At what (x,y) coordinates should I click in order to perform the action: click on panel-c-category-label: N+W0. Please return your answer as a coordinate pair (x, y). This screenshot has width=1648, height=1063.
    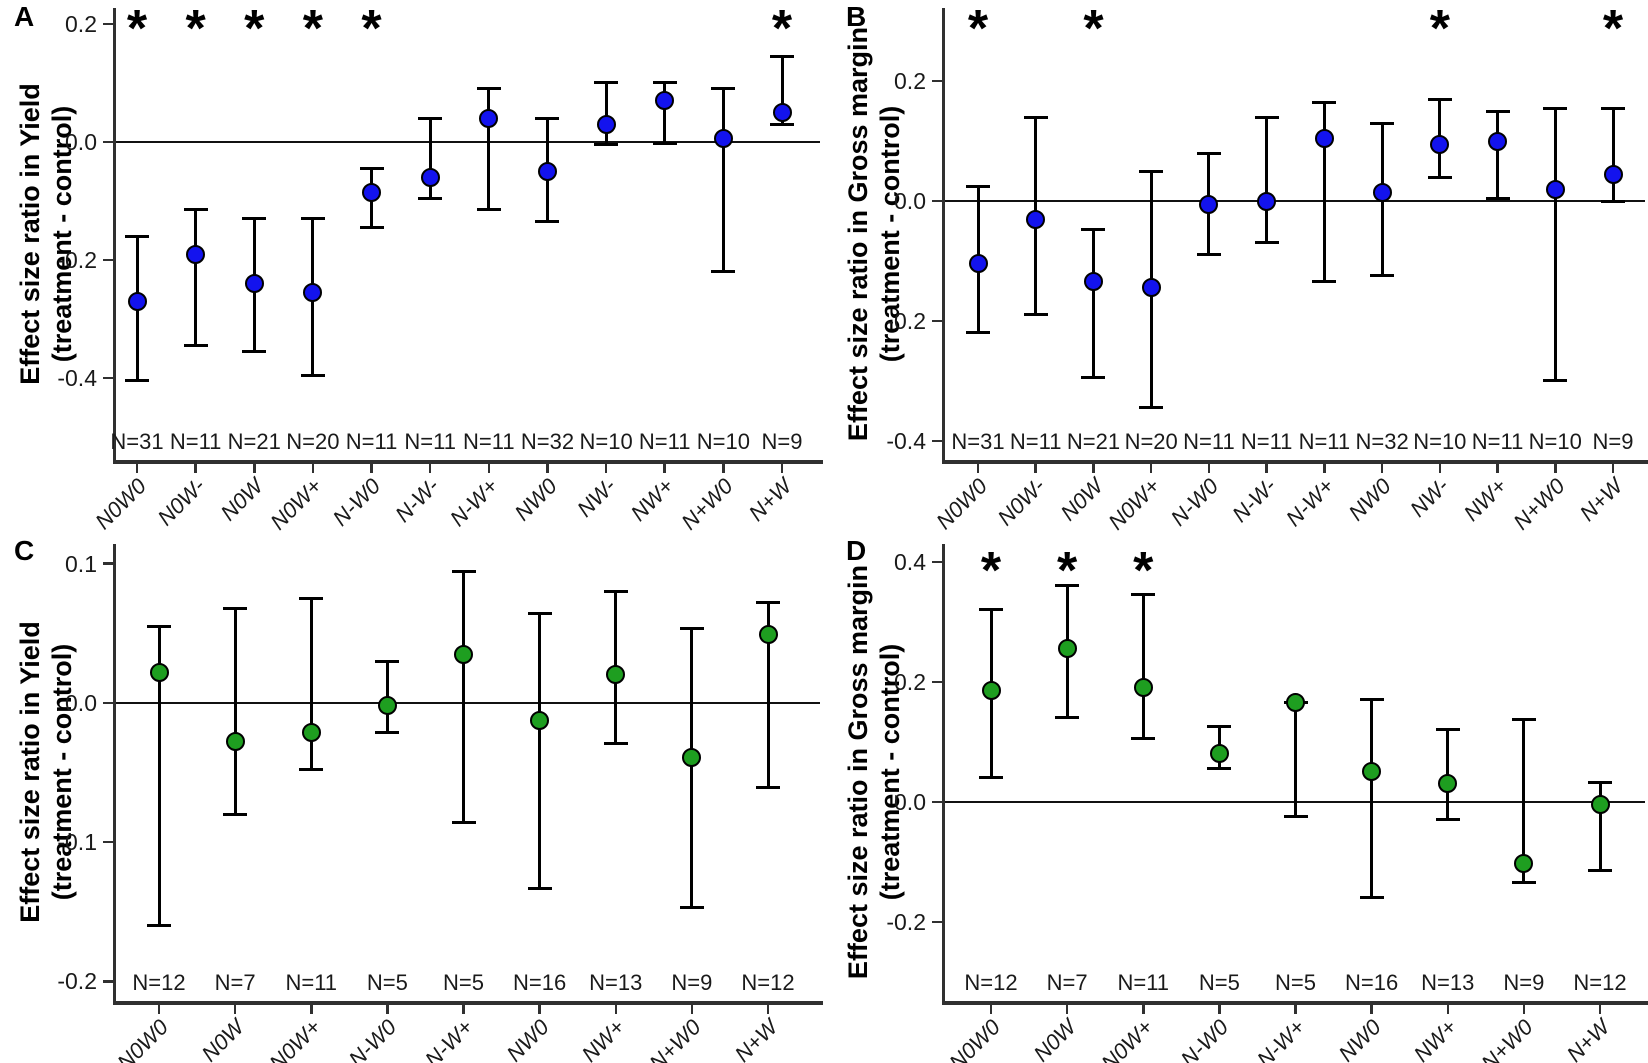
    Looking at the image, I should click on (675, 1038).